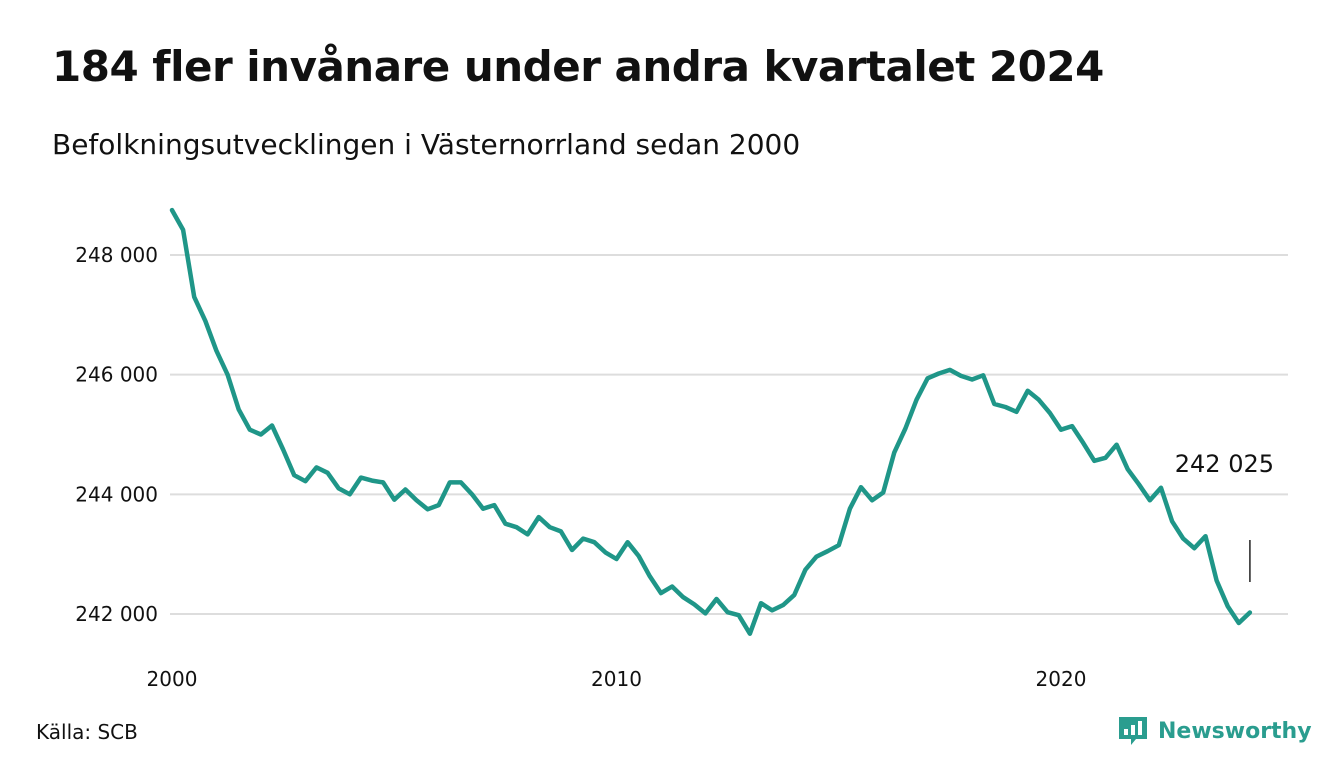  I want to click on newsworthy-logo-icon, so click(1133, 731).